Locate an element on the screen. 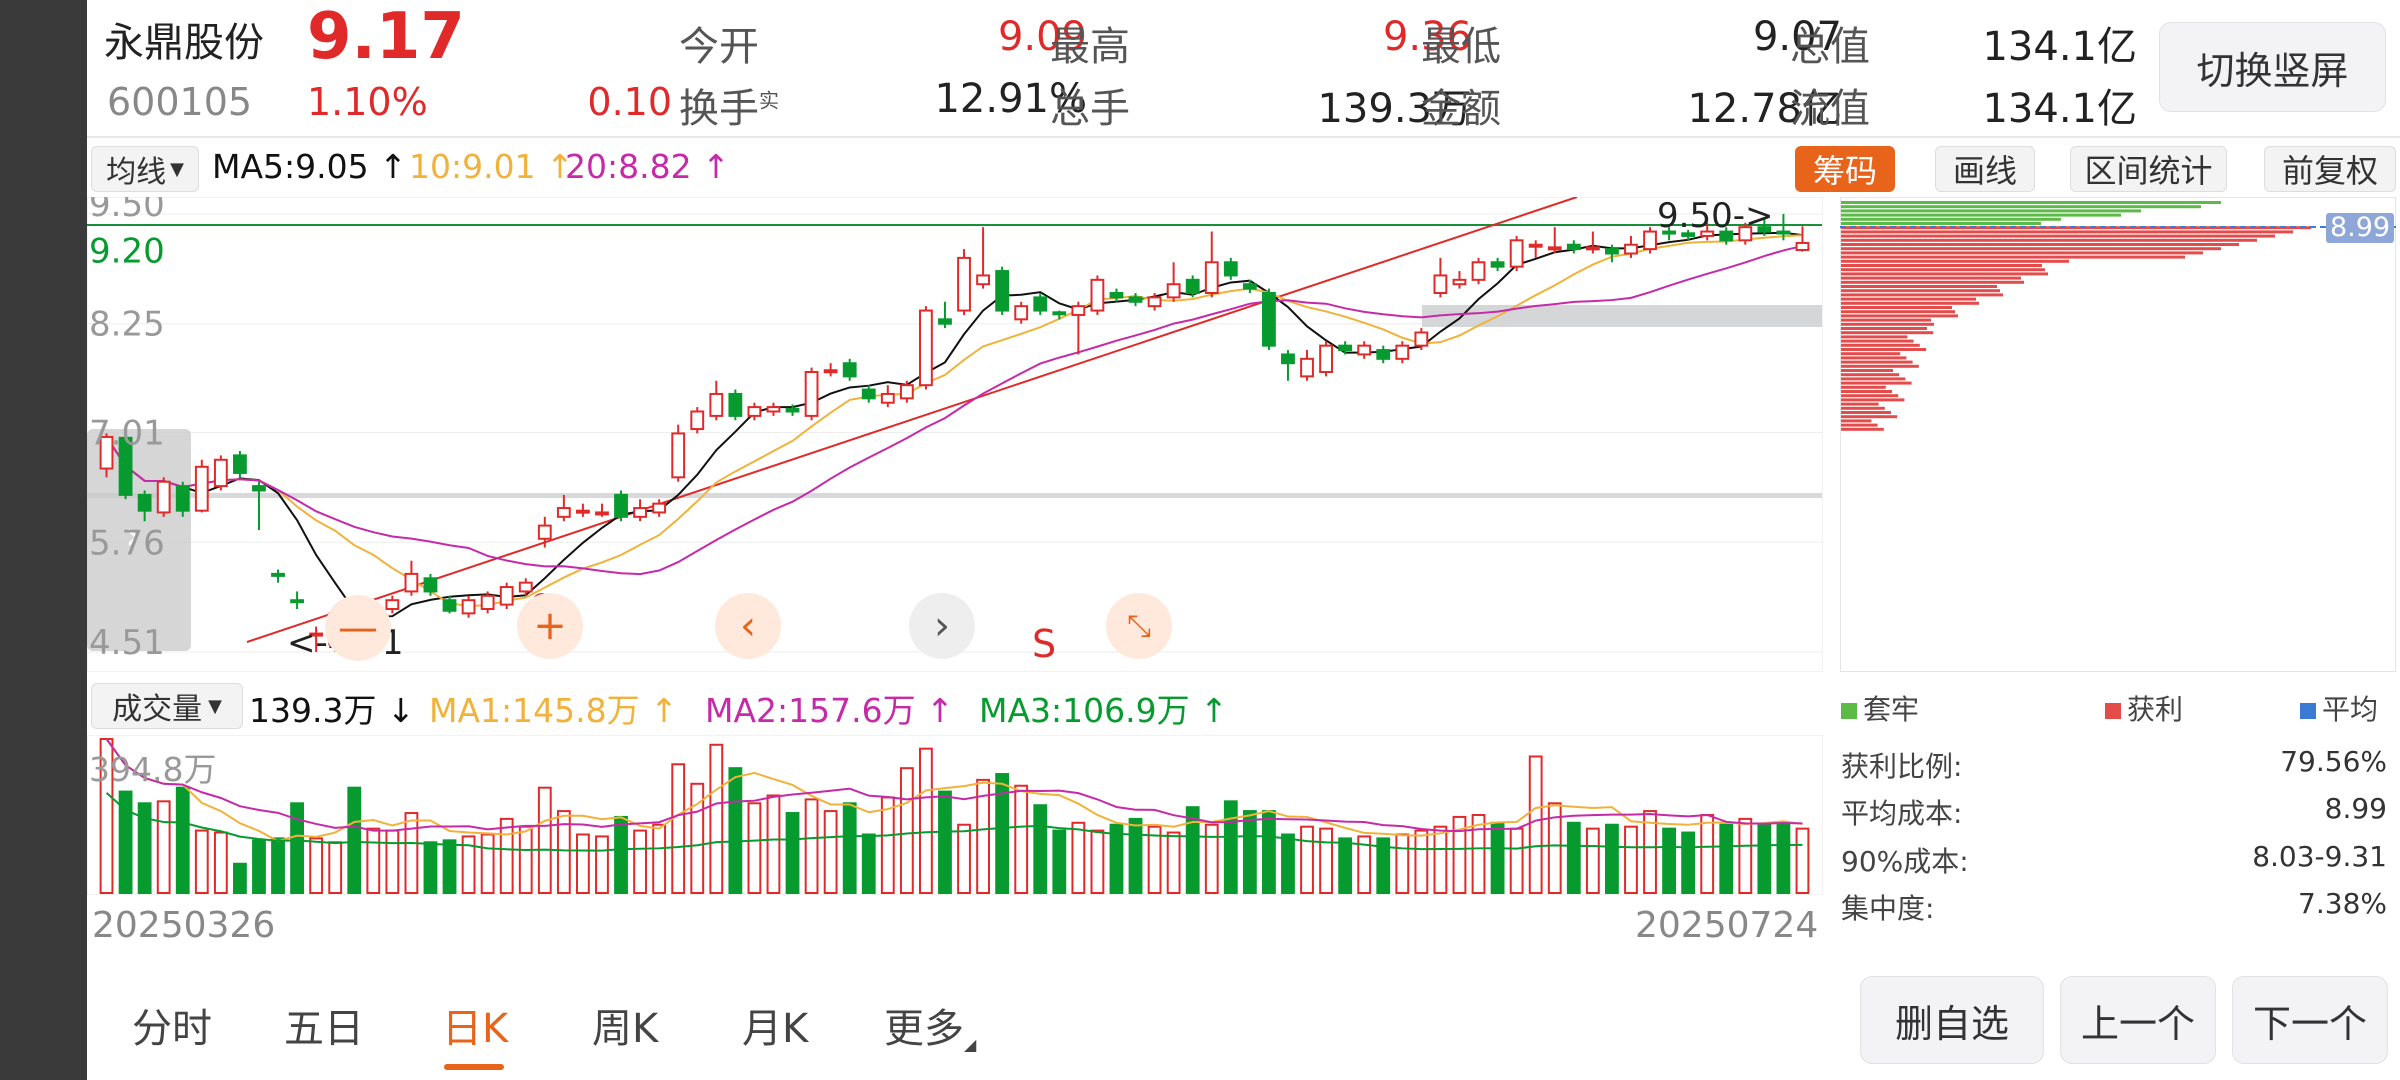 This screenshot has width=2400, height=1080. previous-stock-button: 上一个 is located at coordinates (2138, 1020).